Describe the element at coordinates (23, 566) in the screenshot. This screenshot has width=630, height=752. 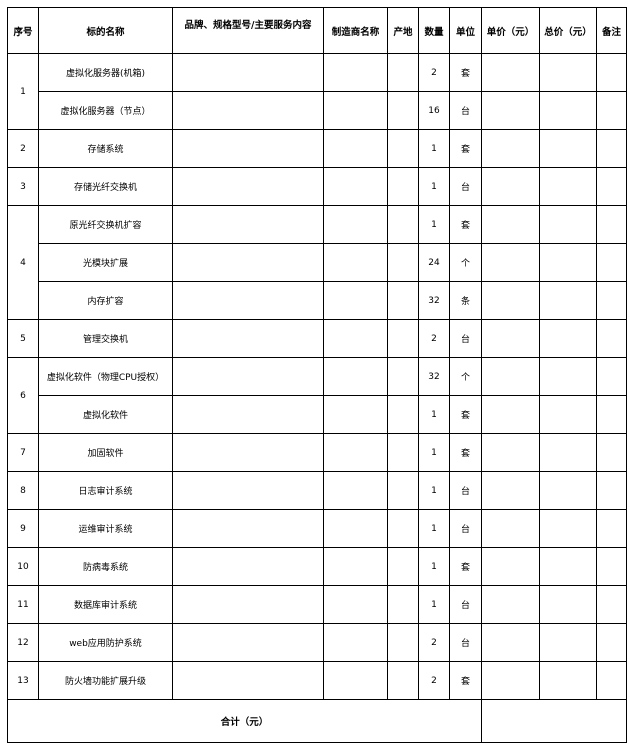
I see `item-no: 10` at that location.